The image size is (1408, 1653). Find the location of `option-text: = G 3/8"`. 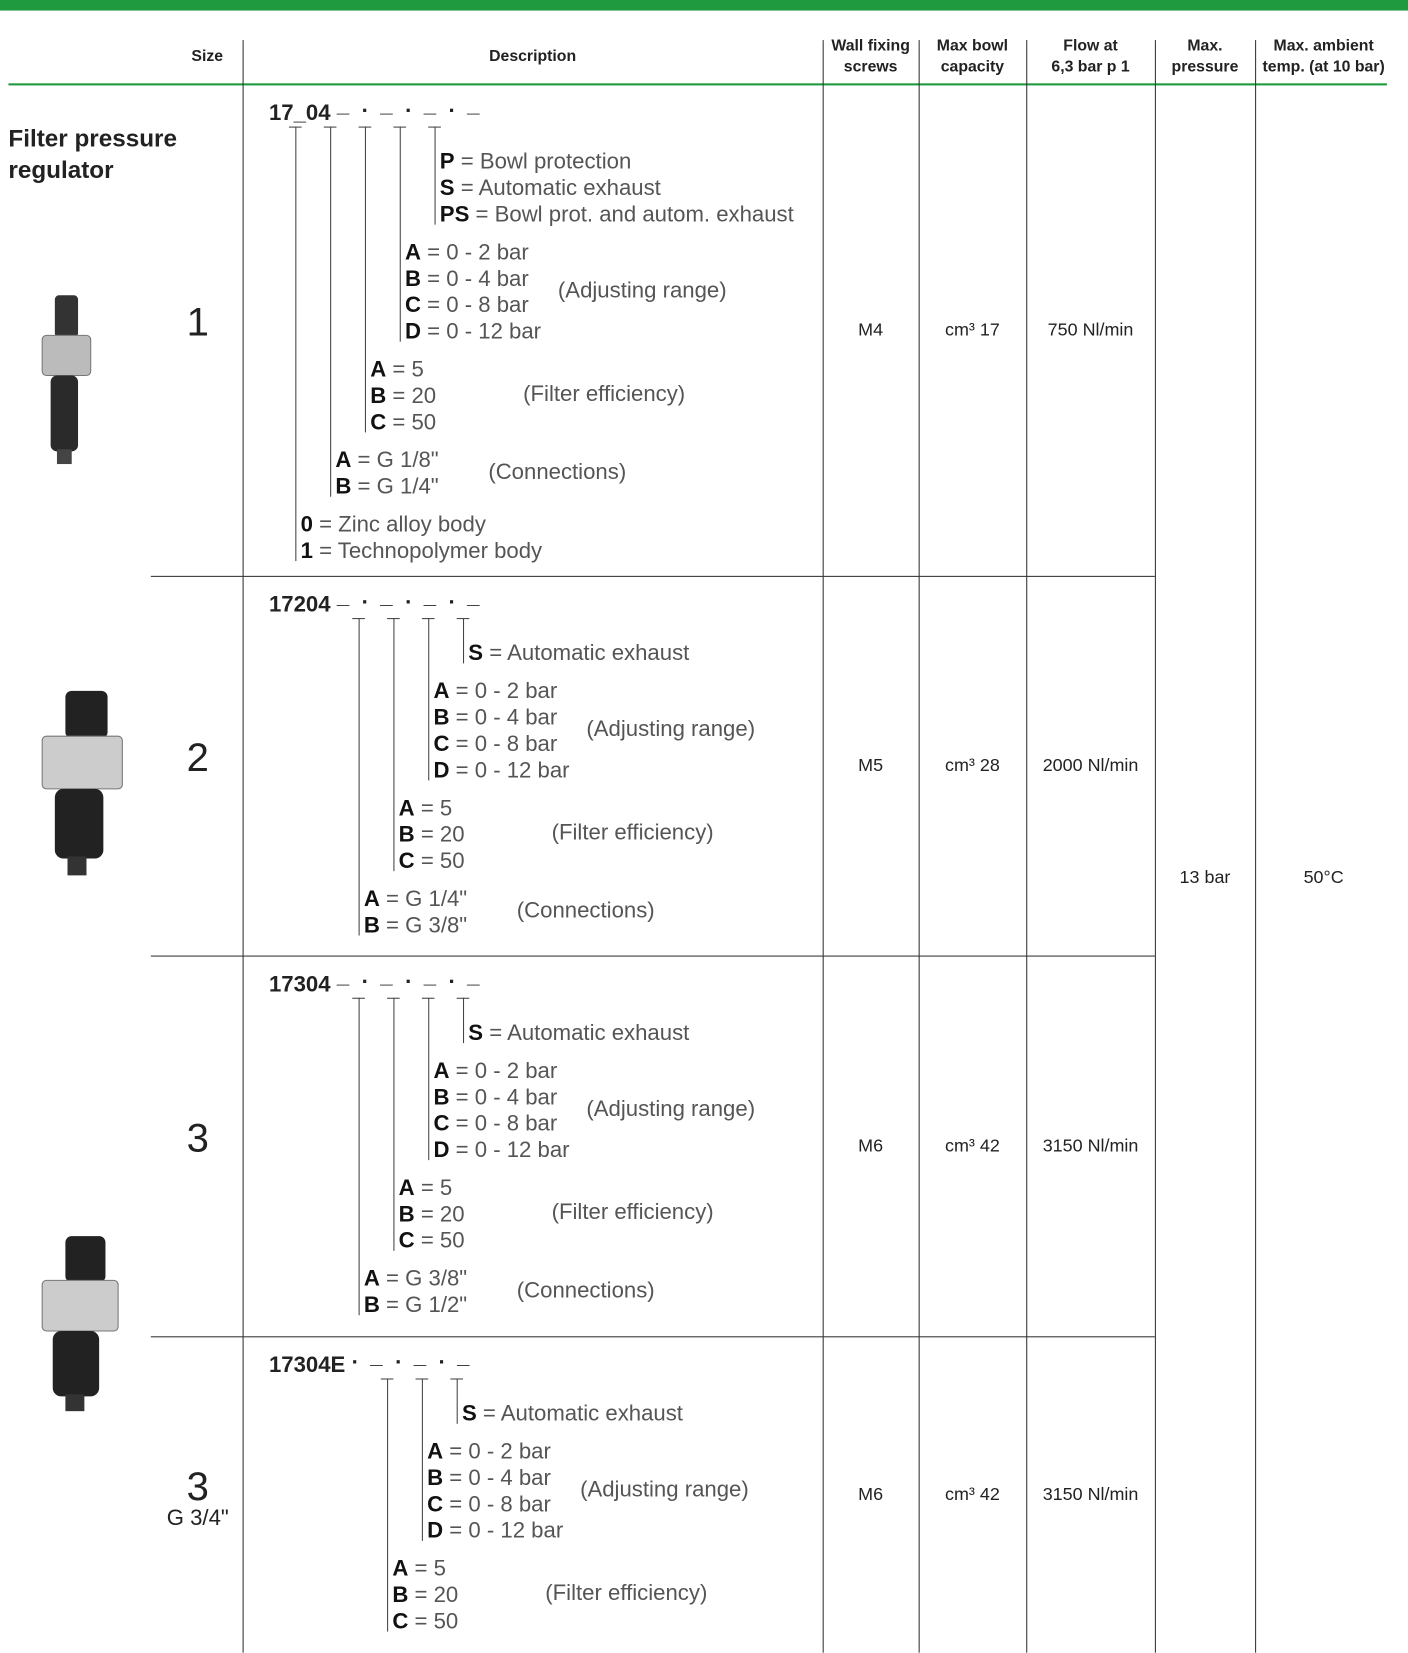

option-text: = G 3/8" is located at coordinates (427, 1278).